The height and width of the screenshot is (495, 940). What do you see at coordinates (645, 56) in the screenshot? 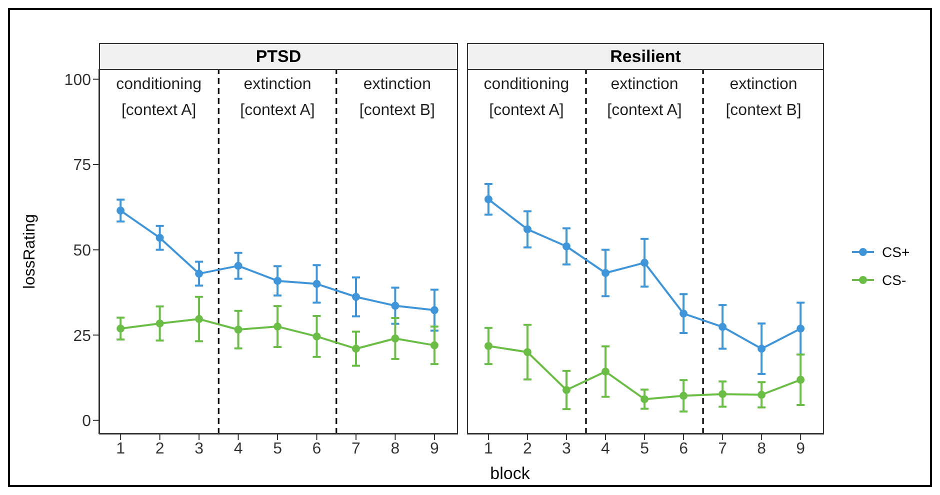
I see `chart-title: Resilient` at bounding box center [645, 56].